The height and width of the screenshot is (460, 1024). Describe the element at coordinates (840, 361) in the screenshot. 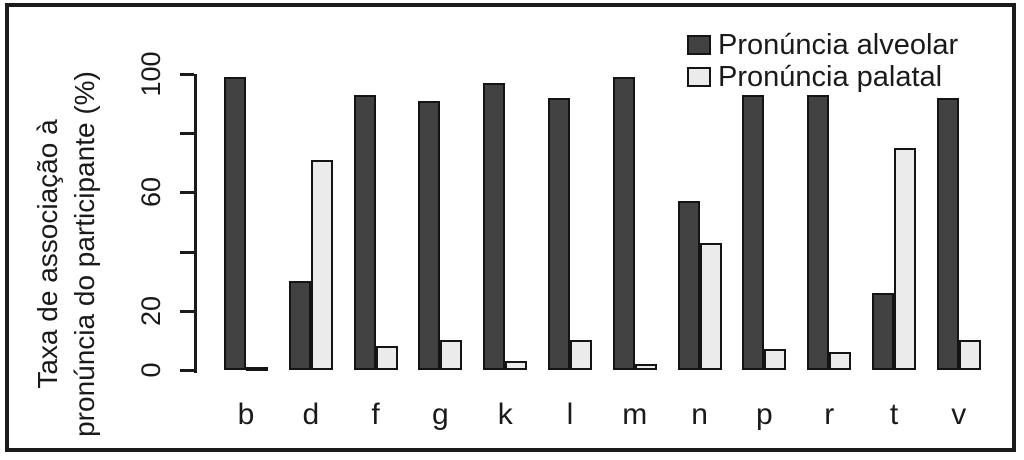

I see `bar-palatal-r` at that location.